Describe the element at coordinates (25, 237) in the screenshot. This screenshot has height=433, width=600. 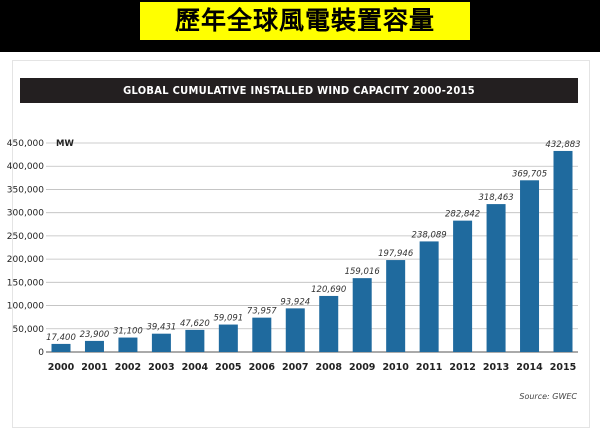
I see `y-tick-label: 250,000` at that location.